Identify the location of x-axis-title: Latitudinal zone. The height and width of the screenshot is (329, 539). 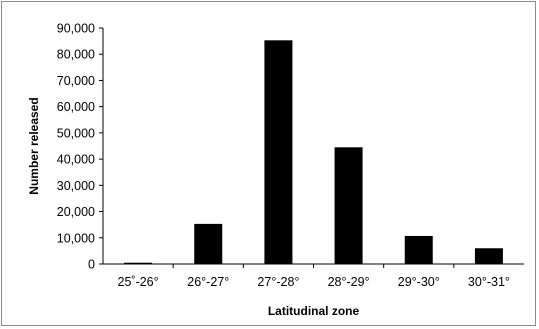
(314, 311).